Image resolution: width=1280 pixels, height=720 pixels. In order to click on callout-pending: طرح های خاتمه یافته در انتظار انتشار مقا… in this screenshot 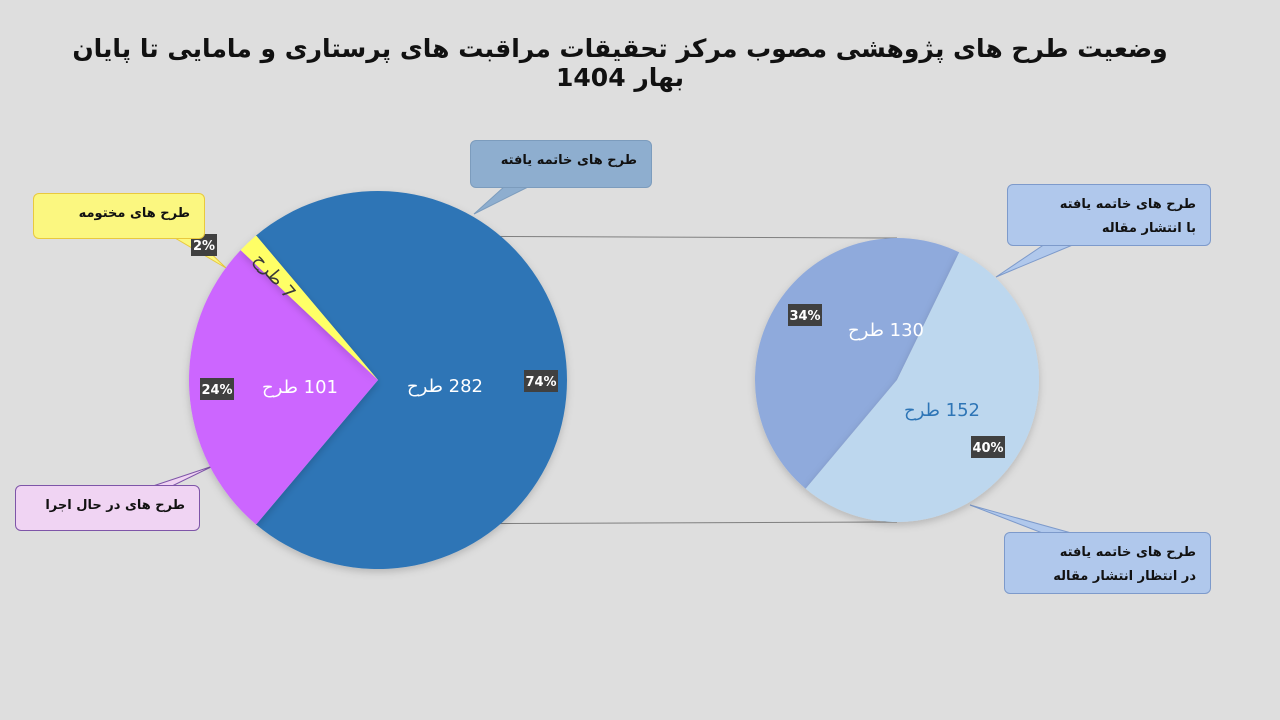, I will do `click(1107, 563)`.